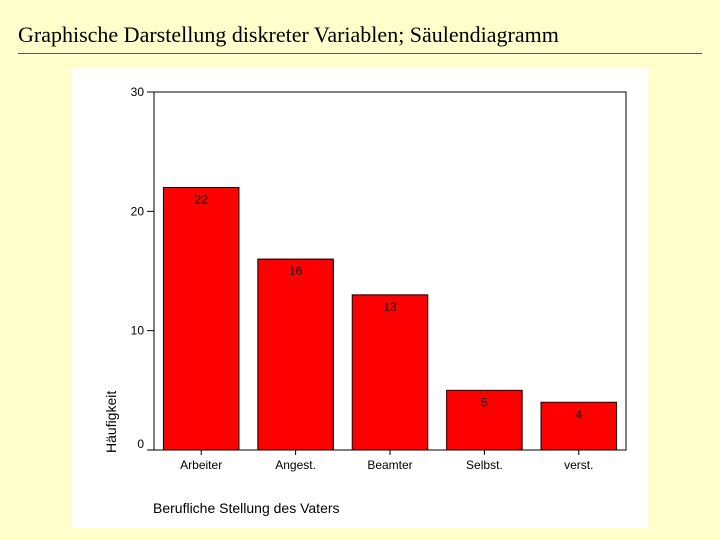  Describe the element at coordinates (138, 92) in the screenshot. I see `y-tick-label: 30` at that location.